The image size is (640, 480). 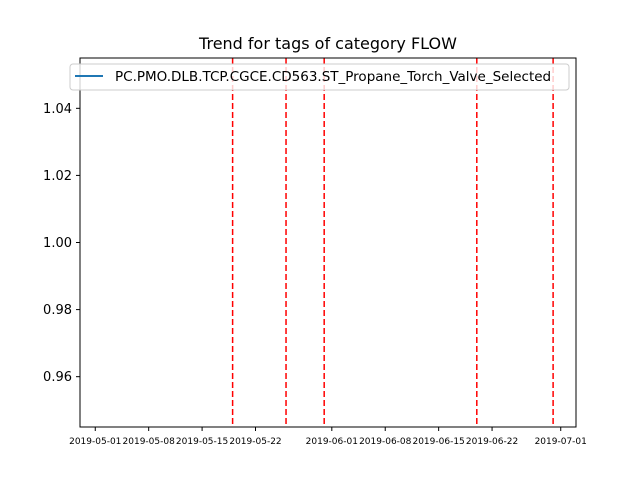 What do you see at coordinates (57, 176) in the screenshot?
I see `y-tick-label: 1.02` at bounding box center [57, 176].